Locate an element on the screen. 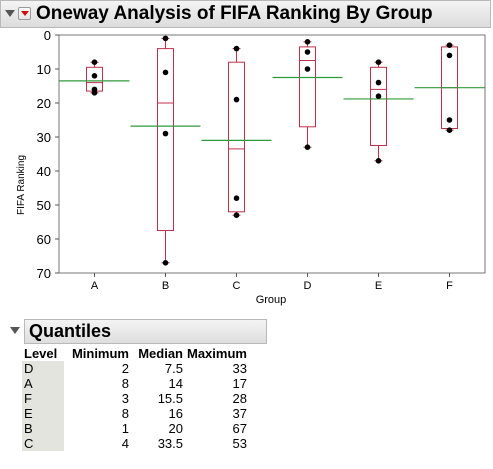  median-cell: 14 is located at coordinates (175, 383).